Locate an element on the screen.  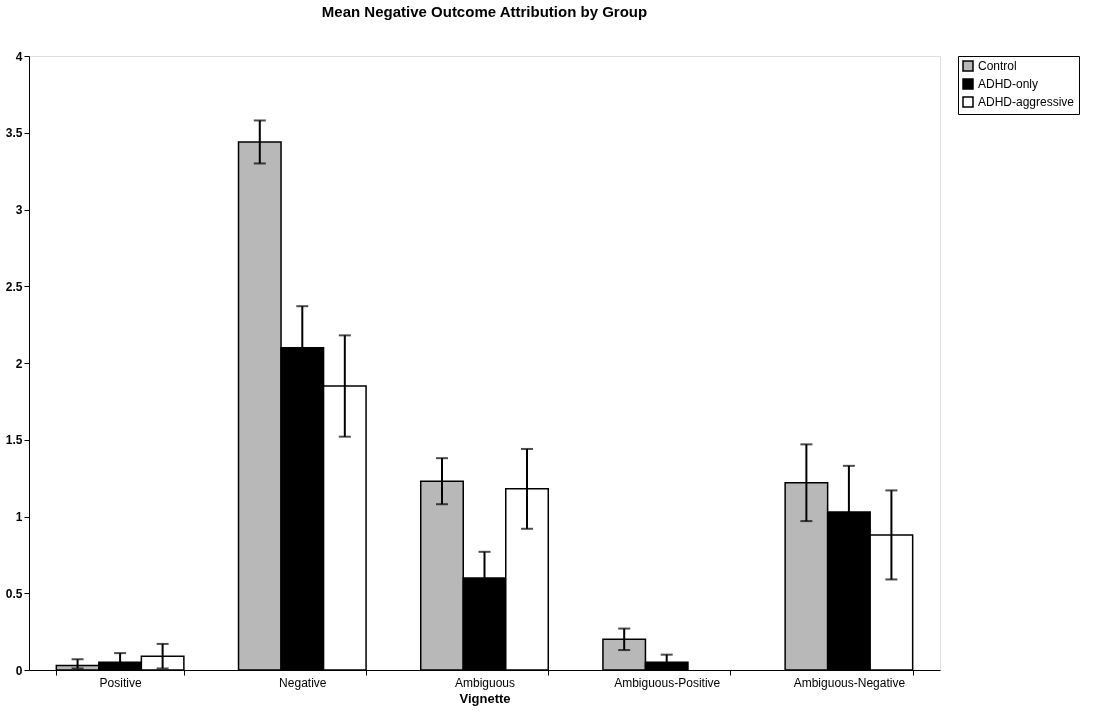
y-tick-label: 0 is located at coordinates (19, 670).